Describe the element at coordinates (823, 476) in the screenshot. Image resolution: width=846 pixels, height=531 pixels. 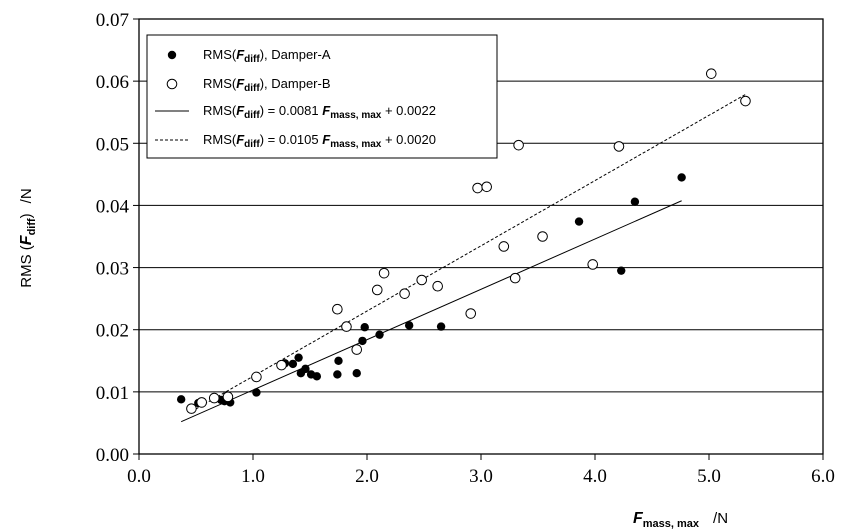
I see `x-tick-label: 6.0` at that location.